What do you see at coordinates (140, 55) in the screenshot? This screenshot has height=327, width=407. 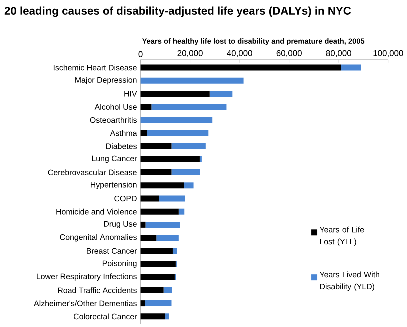 I see `x-tick-label: 0` at bounding box center [140, 55].